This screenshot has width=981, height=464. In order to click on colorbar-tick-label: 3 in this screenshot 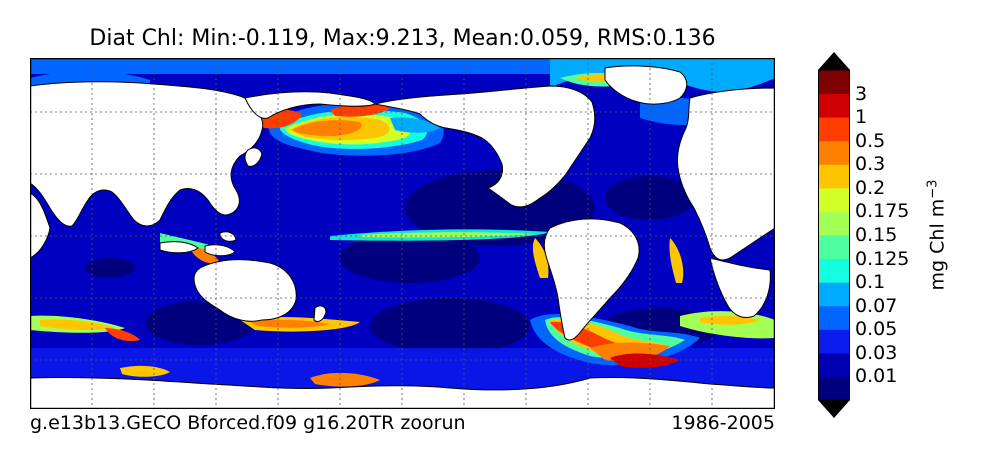, I will do `click(861, 93)`.